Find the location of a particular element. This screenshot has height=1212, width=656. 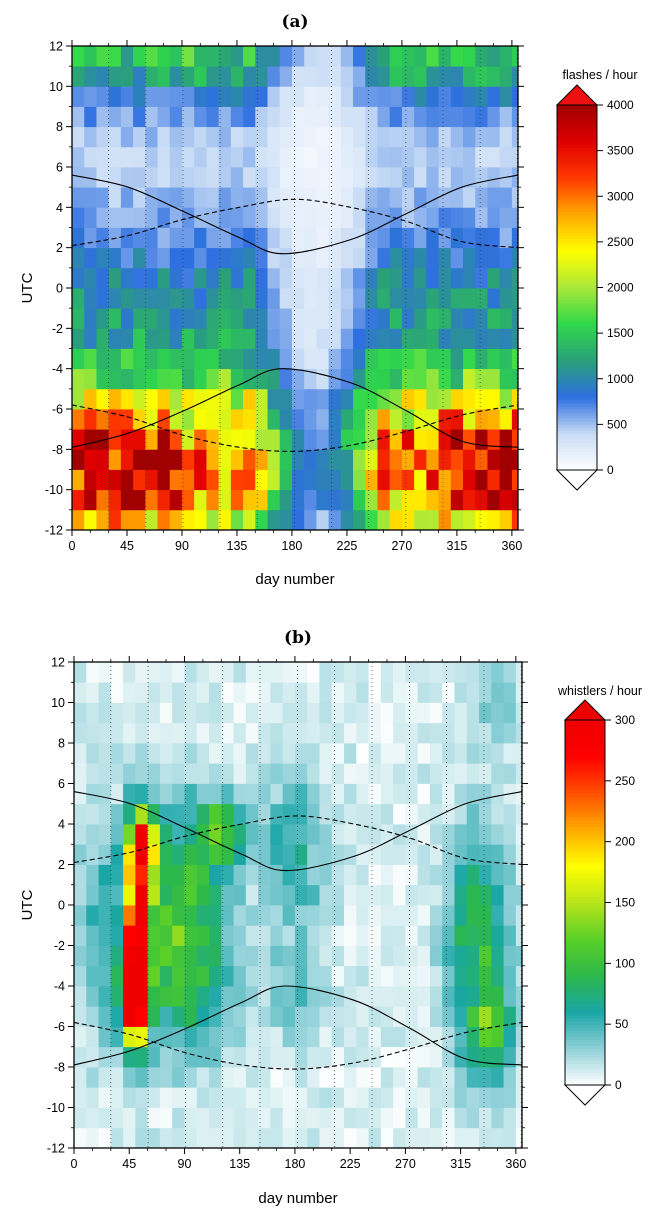

x-tick-label: 45 is located at coordinates (129, 1164).